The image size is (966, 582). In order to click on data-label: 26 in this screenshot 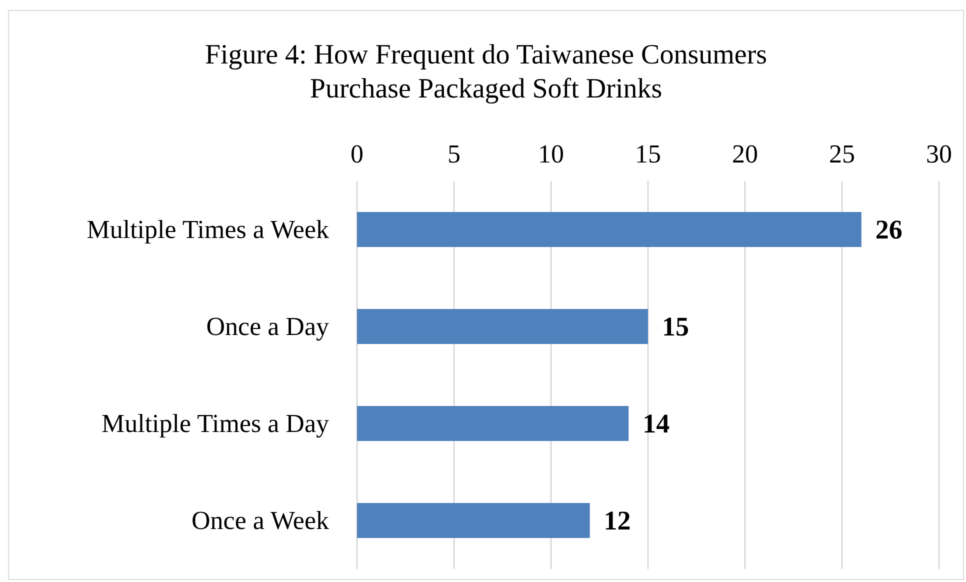, I will do `click(888, 229)`.